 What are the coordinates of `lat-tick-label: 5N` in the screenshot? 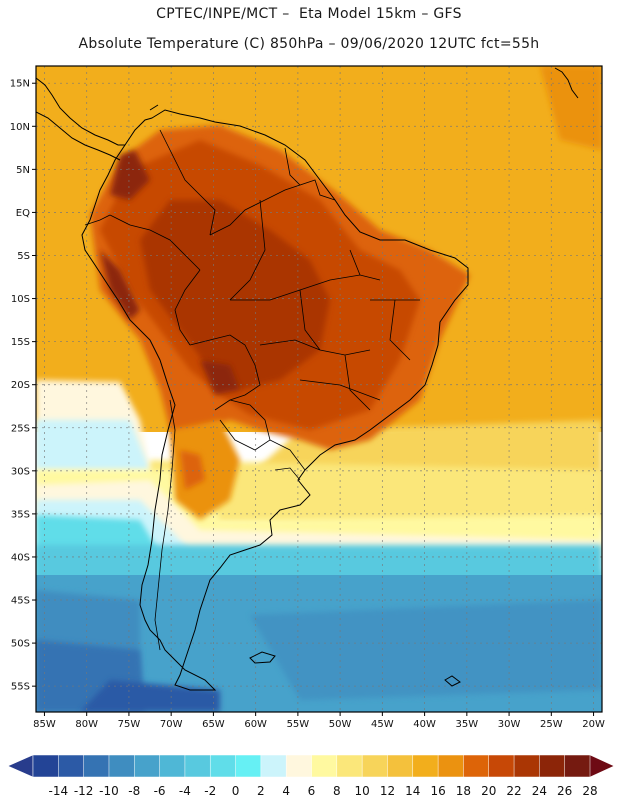 It's located at (23, 170).